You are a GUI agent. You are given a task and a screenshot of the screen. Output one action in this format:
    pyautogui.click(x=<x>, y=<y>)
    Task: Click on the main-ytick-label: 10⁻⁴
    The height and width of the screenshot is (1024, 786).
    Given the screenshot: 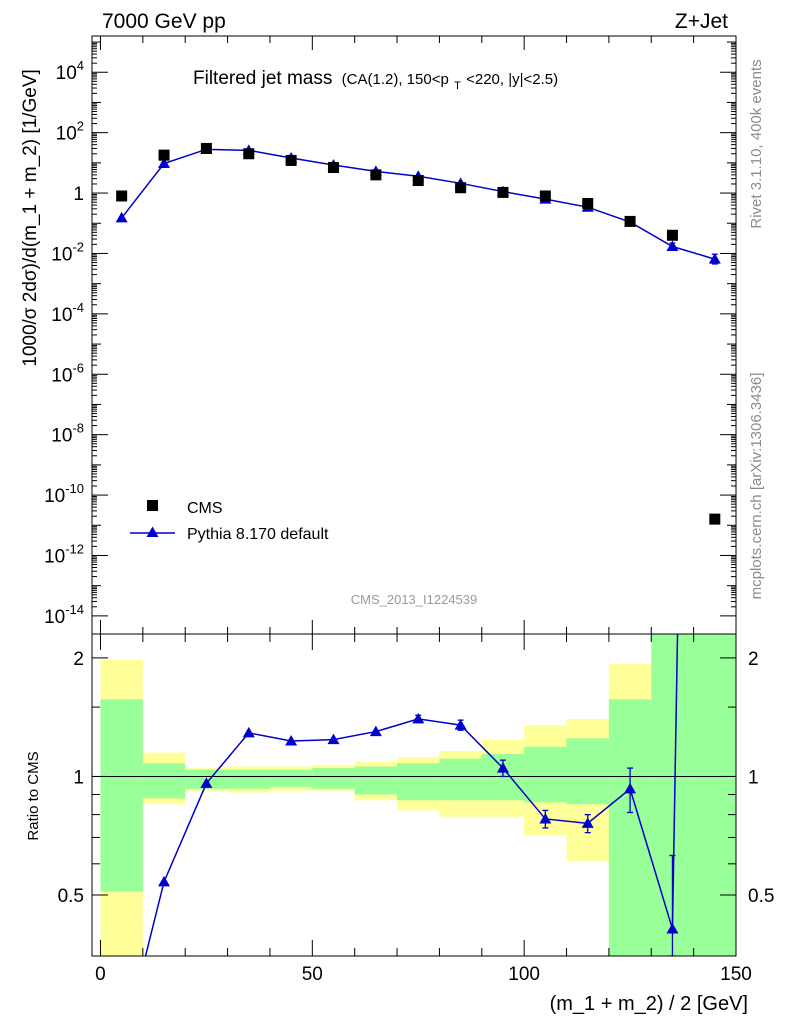 What is the action you would take?
    pyautogui.click(x=67, y=313)
    